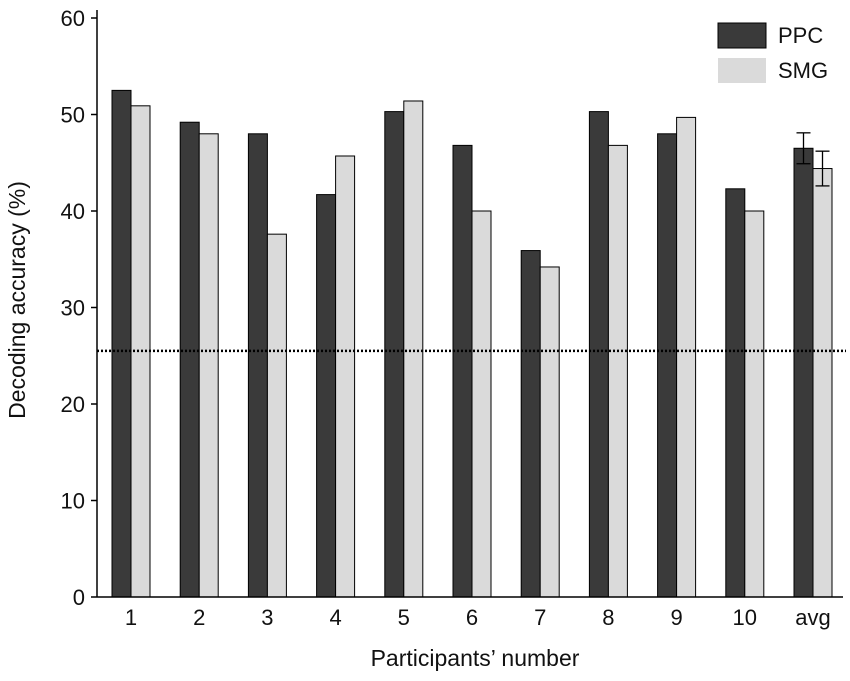 The height and width of the screenshot is (681, 850). Describe the element at coordinates (800, 35) in the screenshot. I see `legend-label-ppc: PPC` at that location.